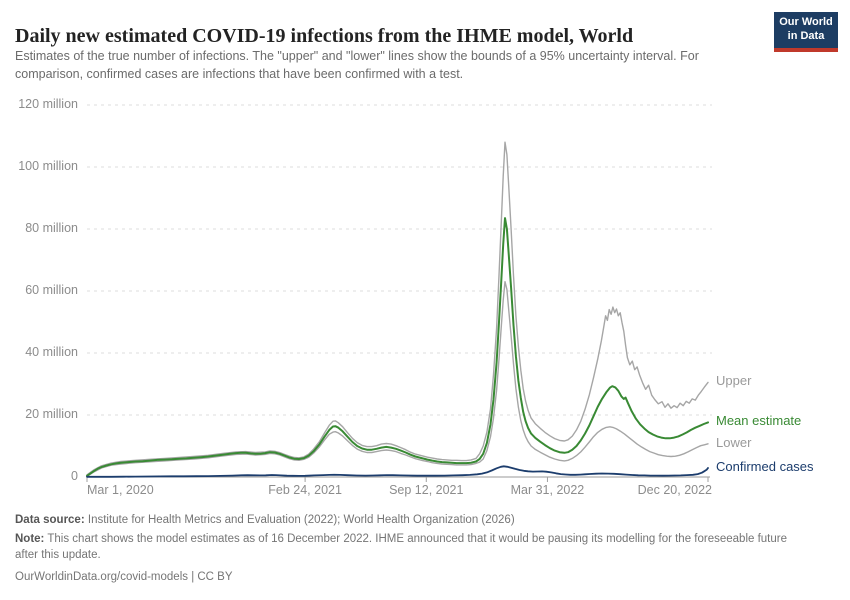  I want to click on x-tick-label: Sep 12, 2021, so click(426, 490).